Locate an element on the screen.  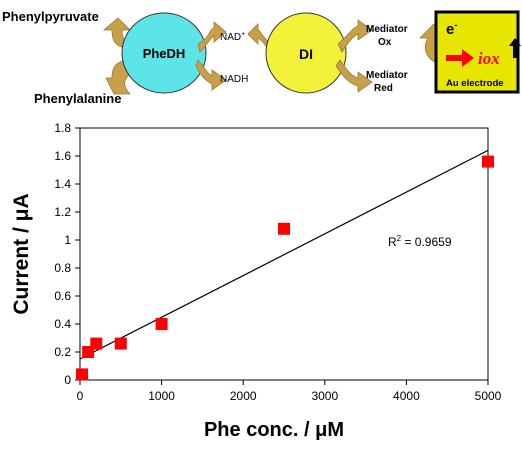
mediator-red-arrow is located at coordinates (354, 76).